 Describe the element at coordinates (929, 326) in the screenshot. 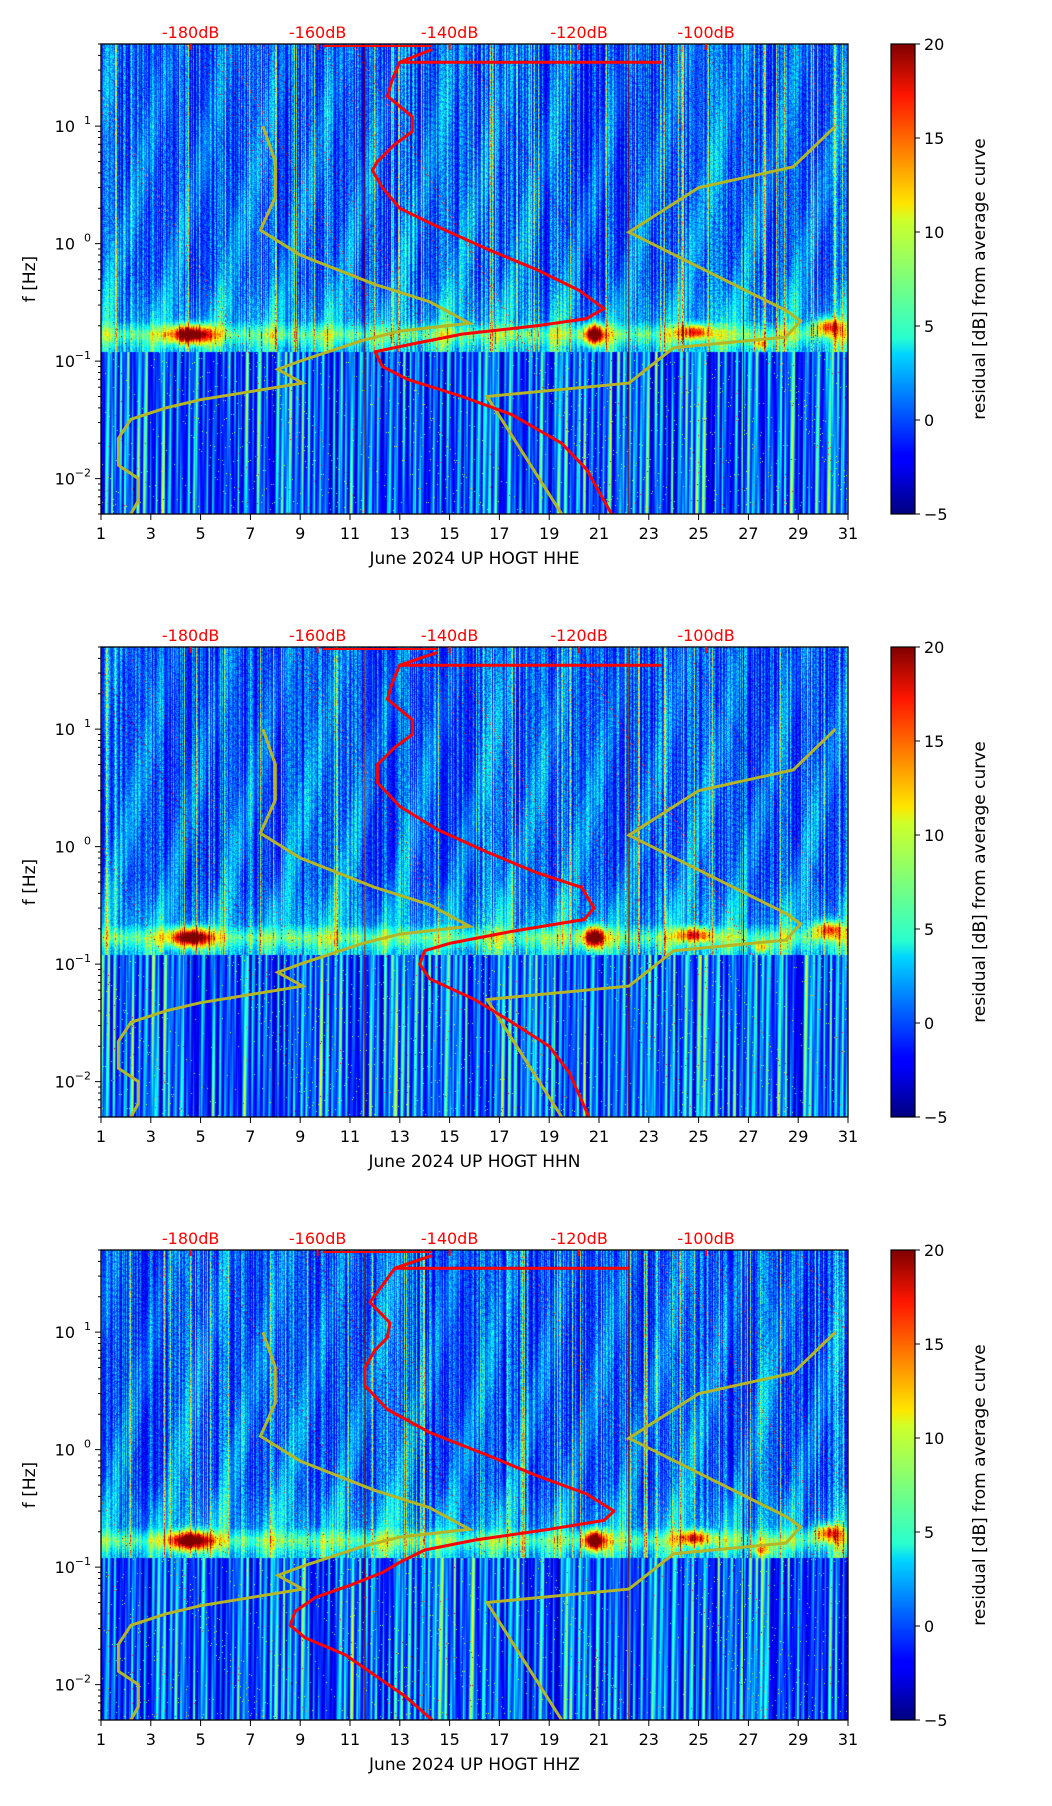

I see `colorbar-tick-label: 5` at that location.